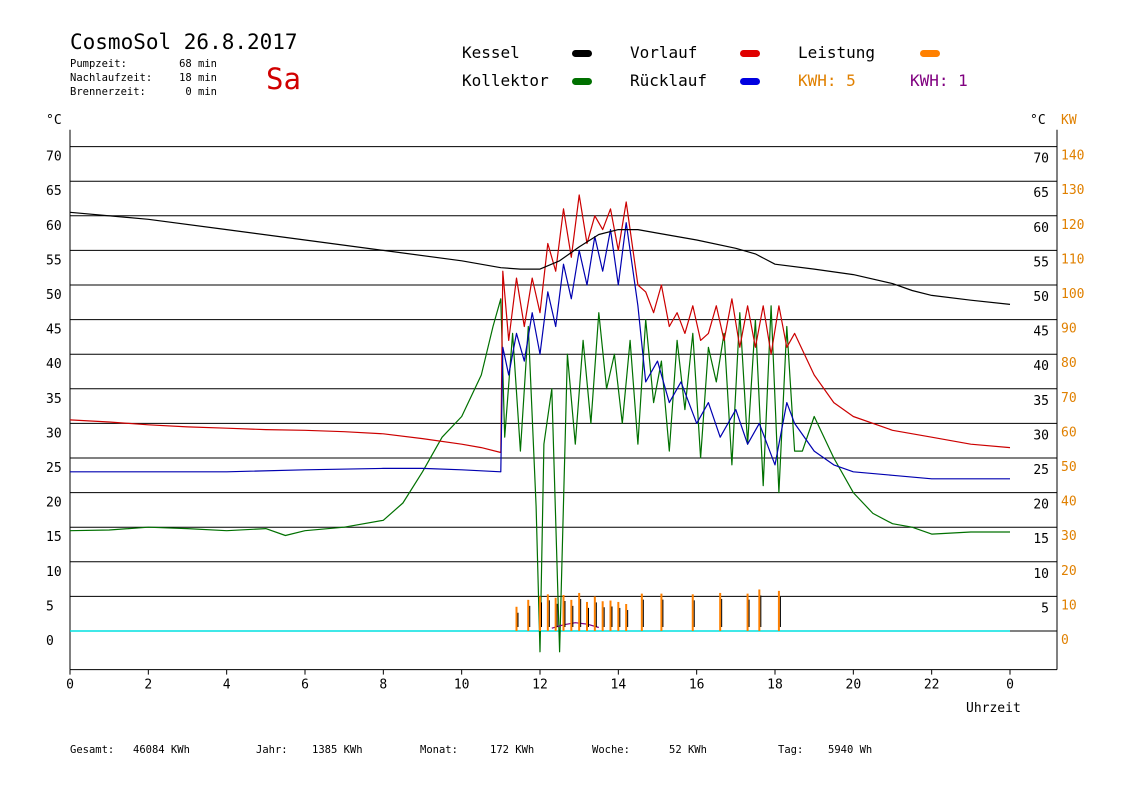 The height and width of the screenshot is (812, 1148). I want to click on x-tick-label-3: 6, so click(305, 685).